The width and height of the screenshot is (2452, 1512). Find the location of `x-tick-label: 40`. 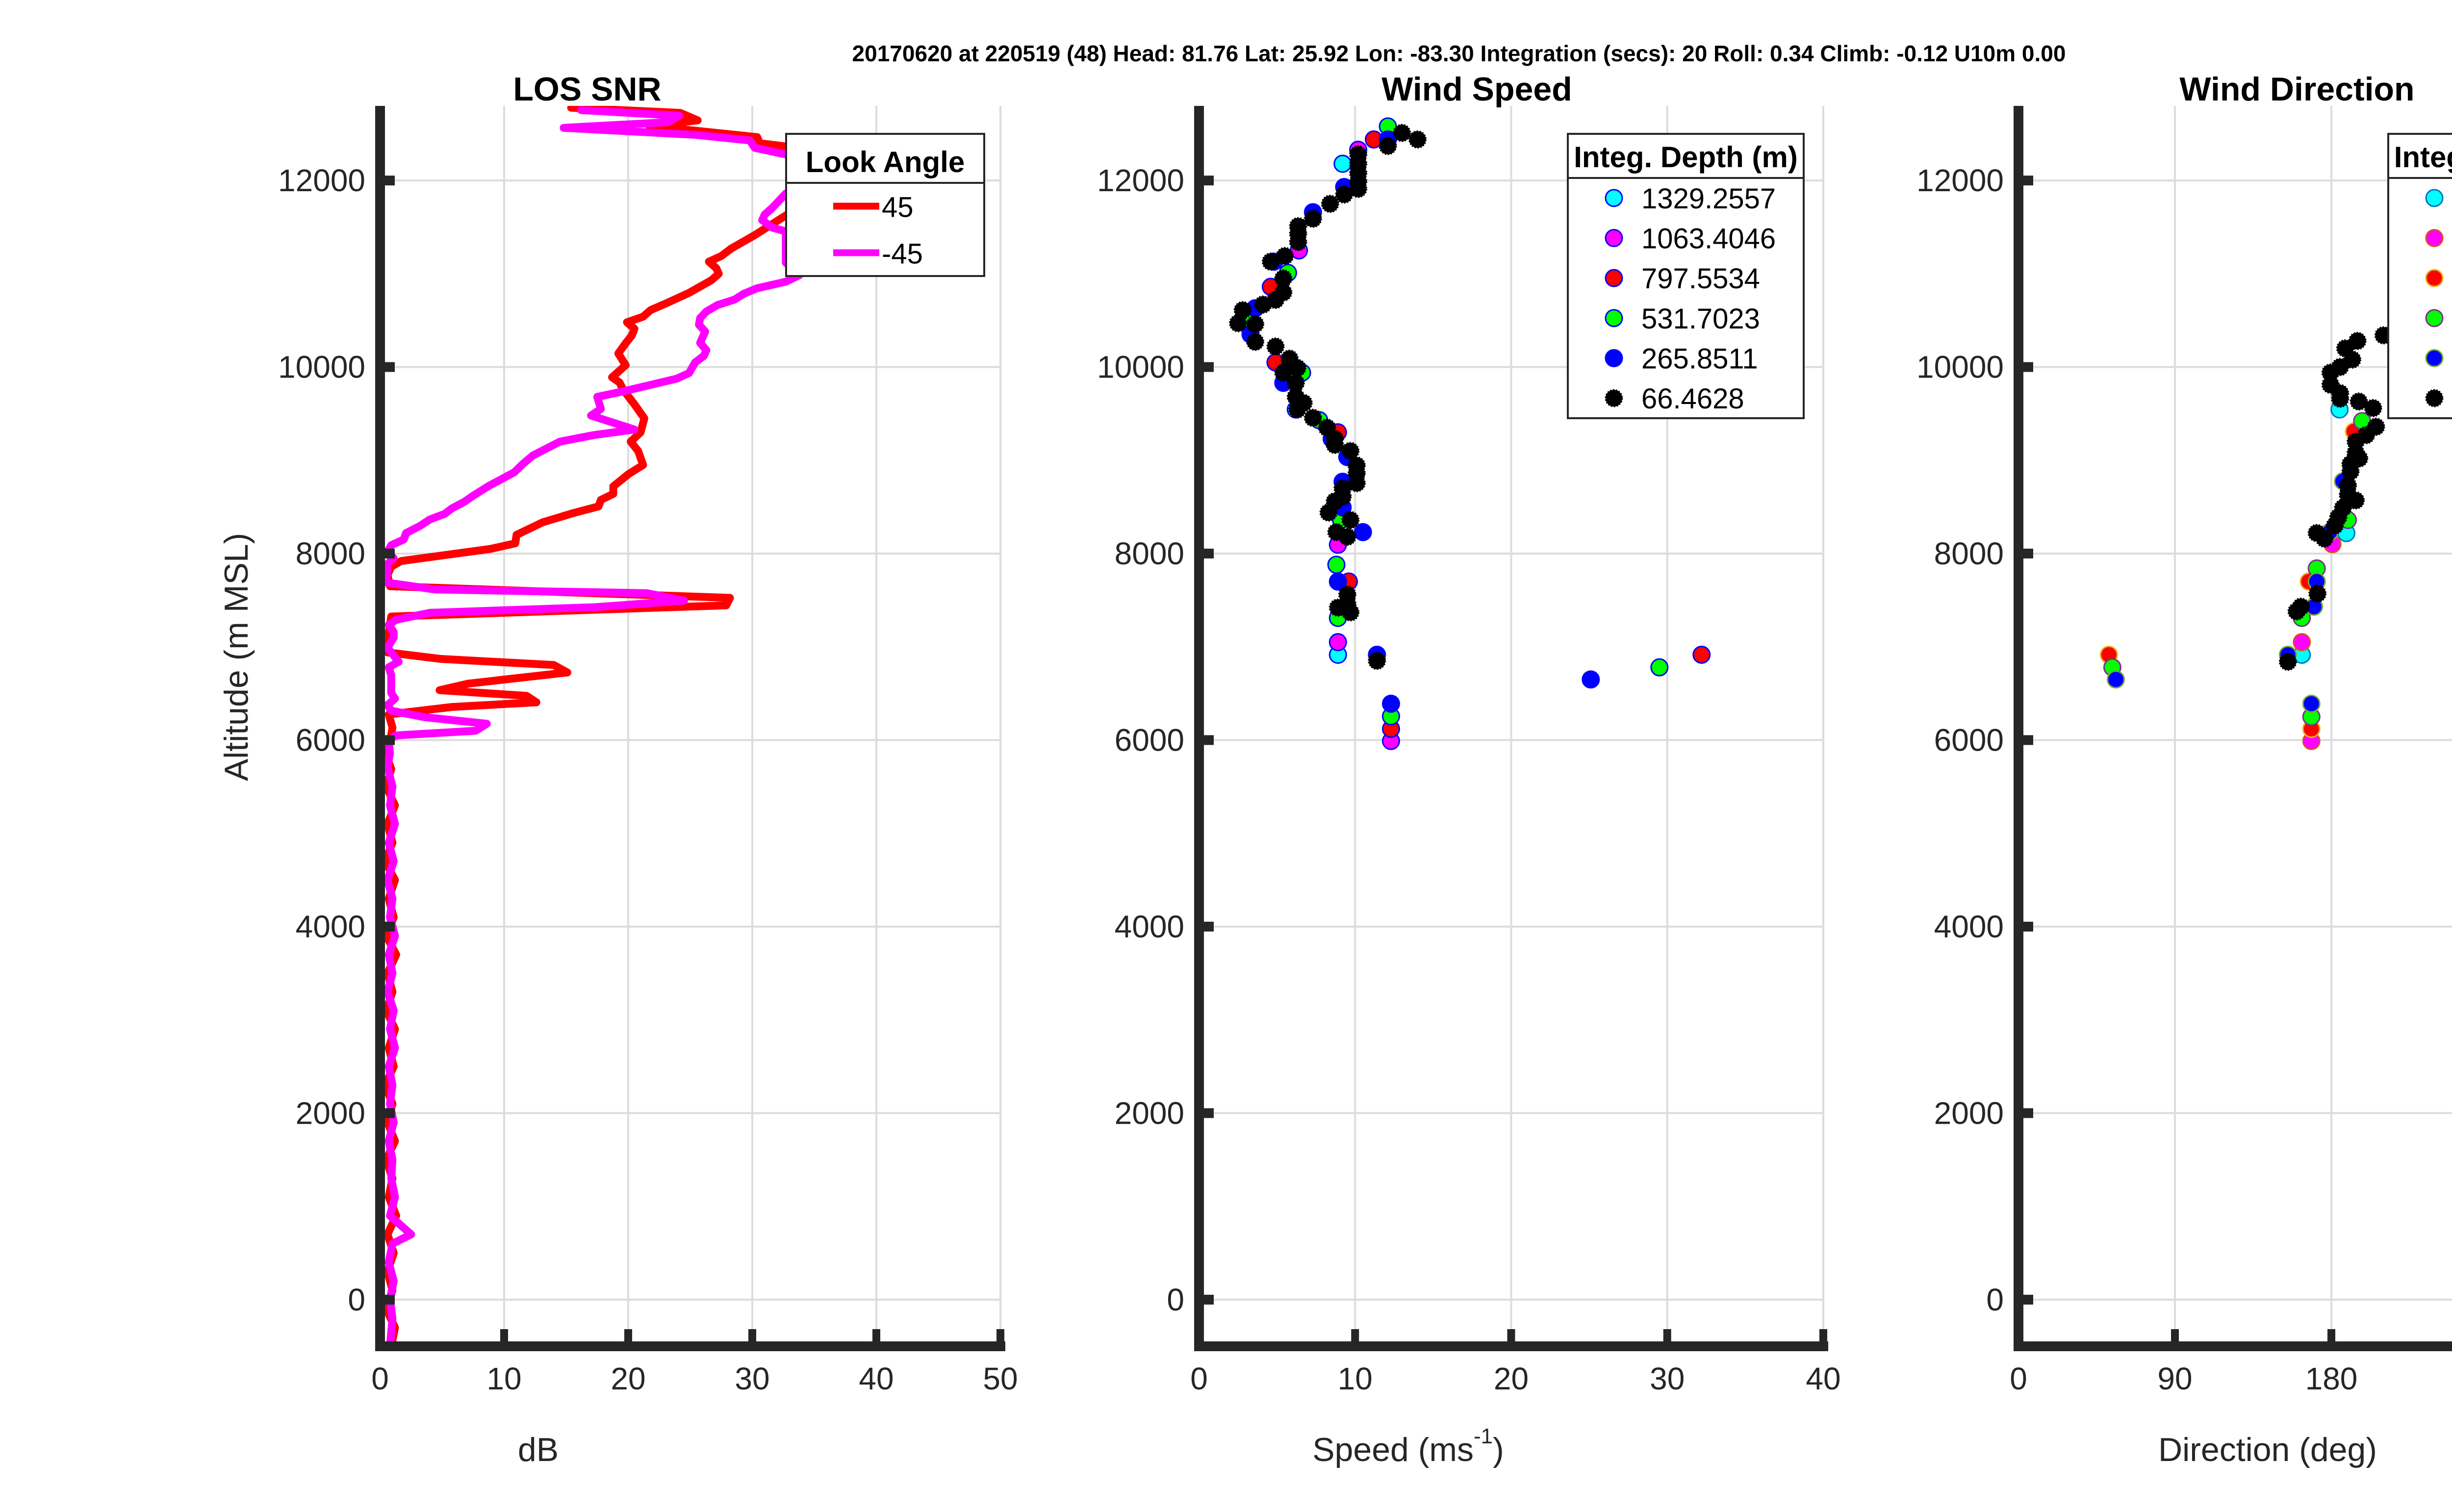

x-tick-label: 40 is located at coordinates (1823, 1378).